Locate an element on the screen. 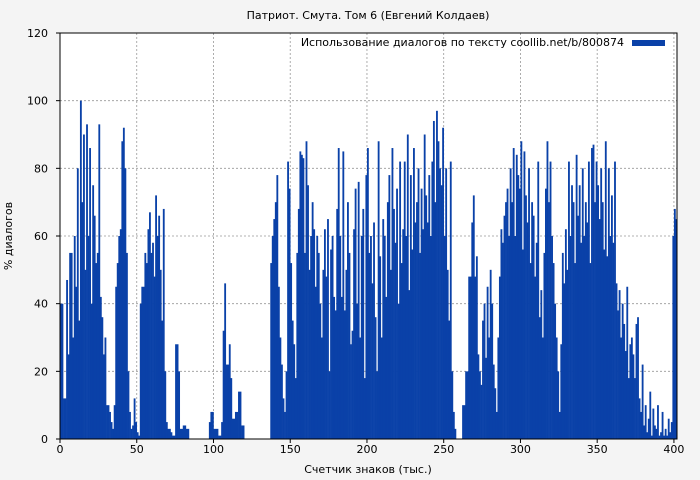 Image resolution: width=700 pixels, height=480 pixels. y-tick-label: 80 is located at coordinates (41, 168).